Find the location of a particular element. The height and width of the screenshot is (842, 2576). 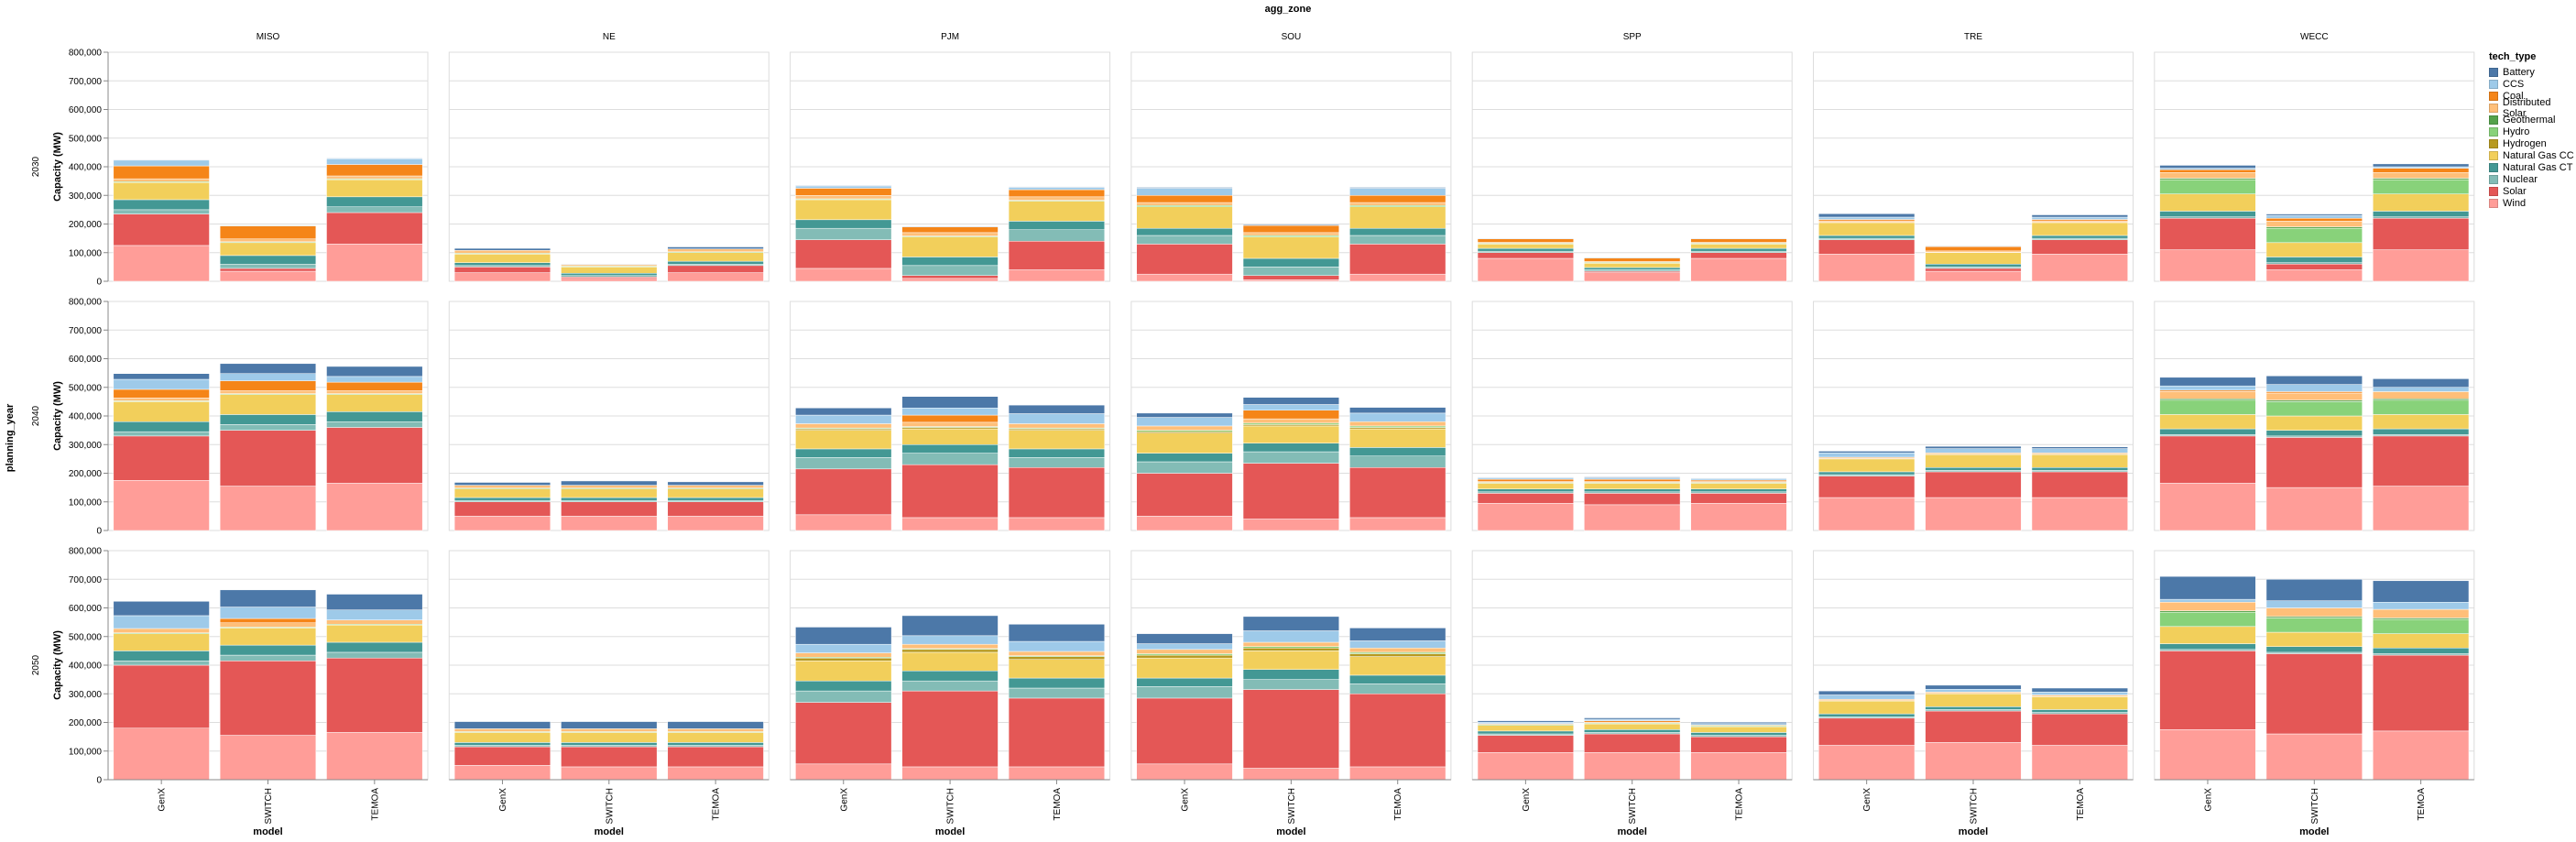

bar-segment-PJM-2050-SWITCH-natural-gas-ct is located at coordinates (950, 676).